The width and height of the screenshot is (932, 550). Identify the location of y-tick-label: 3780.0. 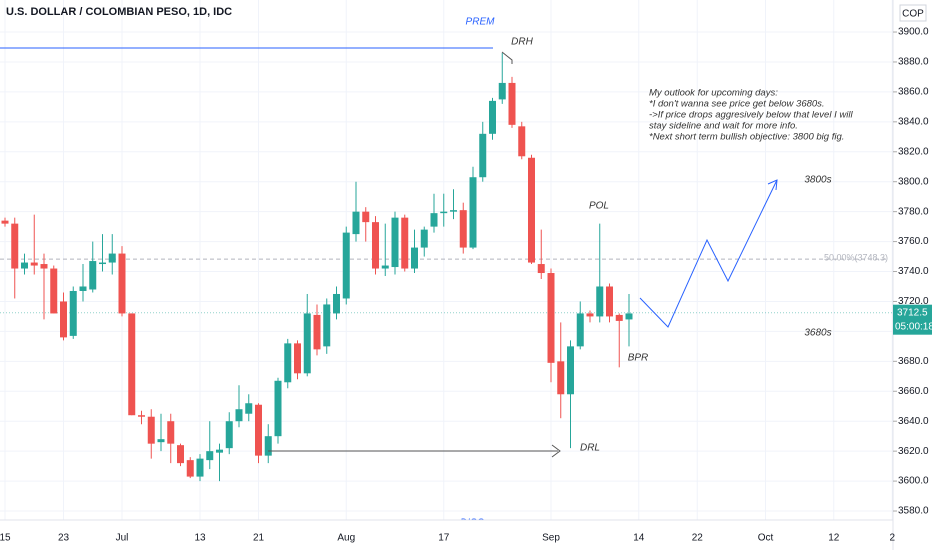
(913, 211).